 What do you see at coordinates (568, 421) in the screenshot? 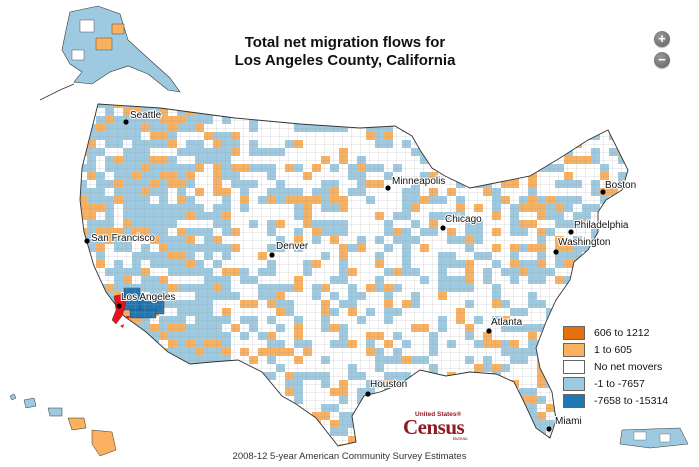
I see `city-label: Miami` at bounding box center [568, 421].